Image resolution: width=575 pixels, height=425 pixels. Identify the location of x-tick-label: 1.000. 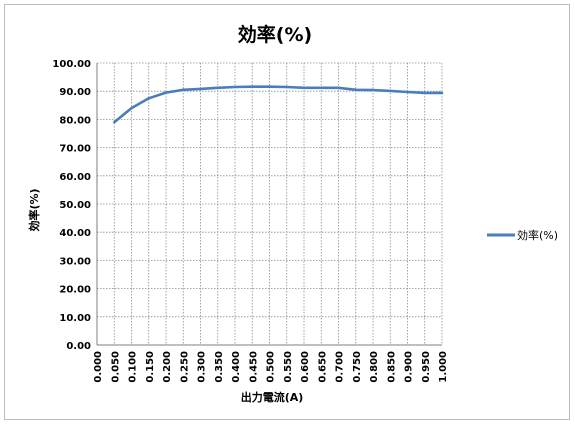
(443, 367).